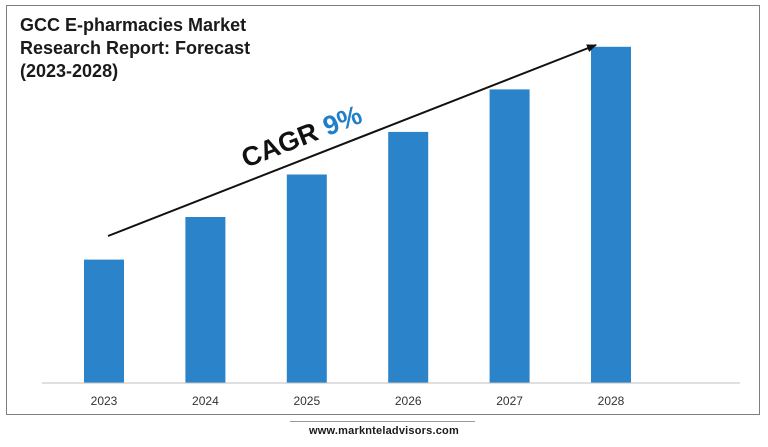 This screenshot has width=768, height=447. Describe the element at coordinates (104, 401) in the screenshot. I see `x-tick-label: 2023` at that location.